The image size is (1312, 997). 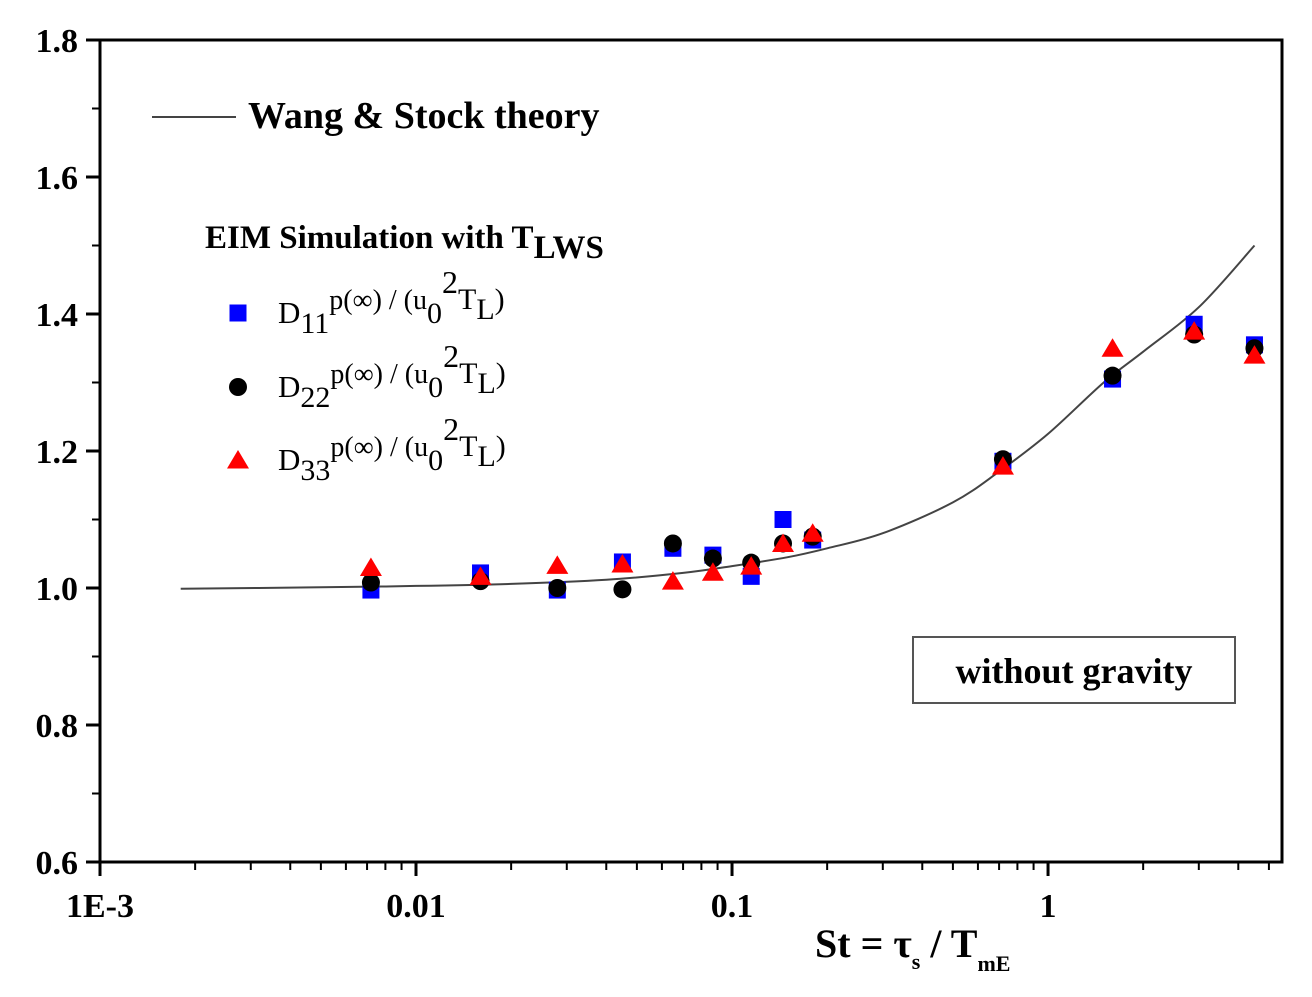 I want to click on y-tick-label: 1.8, so click(x=57, y=41).